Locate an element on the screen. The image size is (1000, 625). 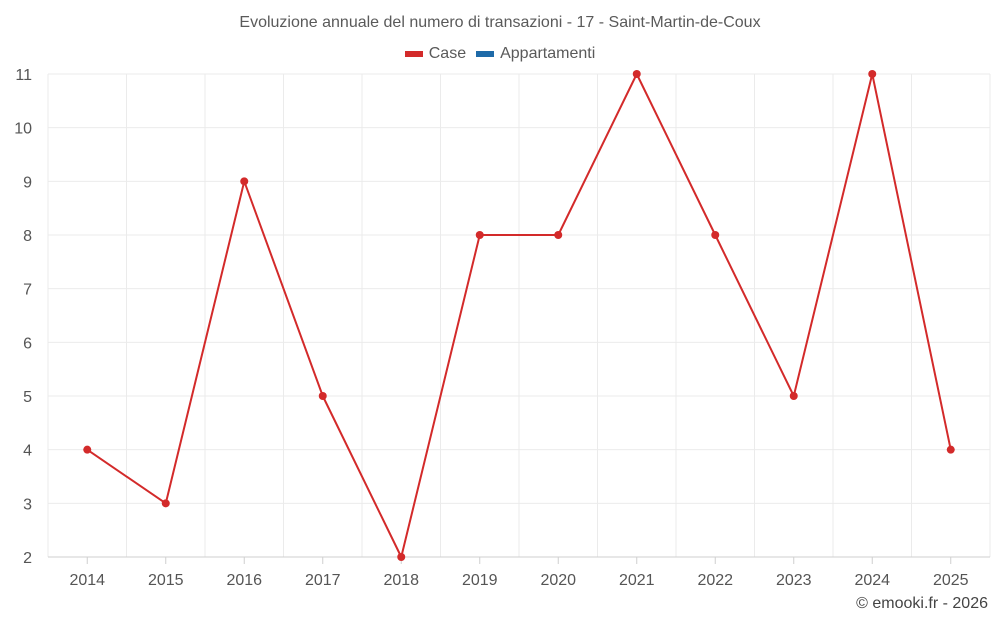
legend-item-appartamenti: Appartamenti is located at coordinates (535, 54).